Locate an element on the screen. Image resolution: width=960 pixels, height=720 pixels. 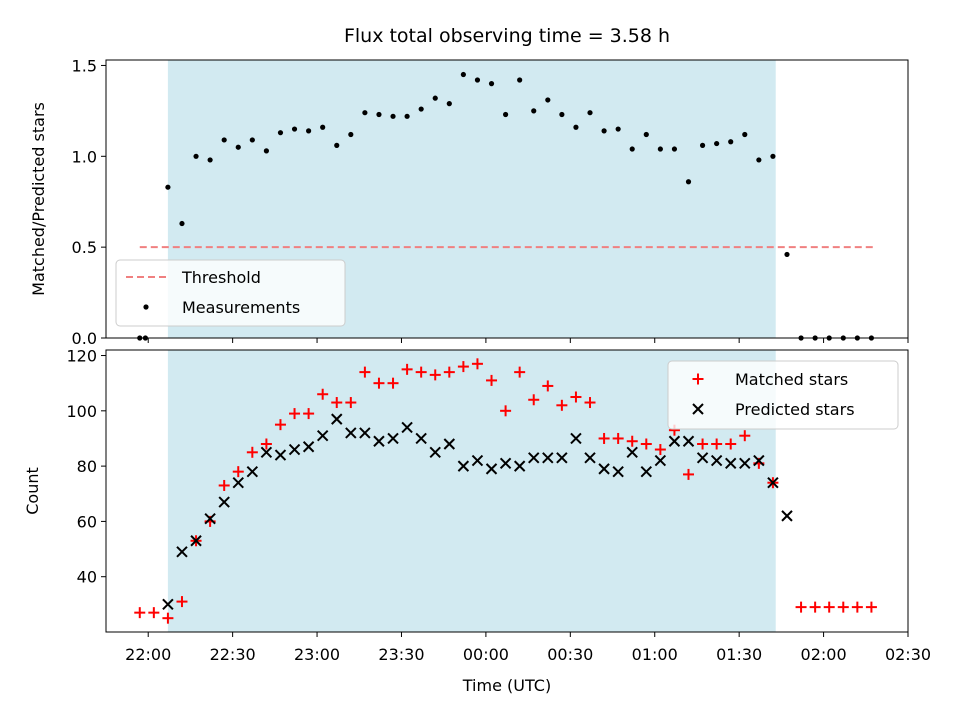
count-x-tick-label: 22:00 is located at coordinates (148, 654).